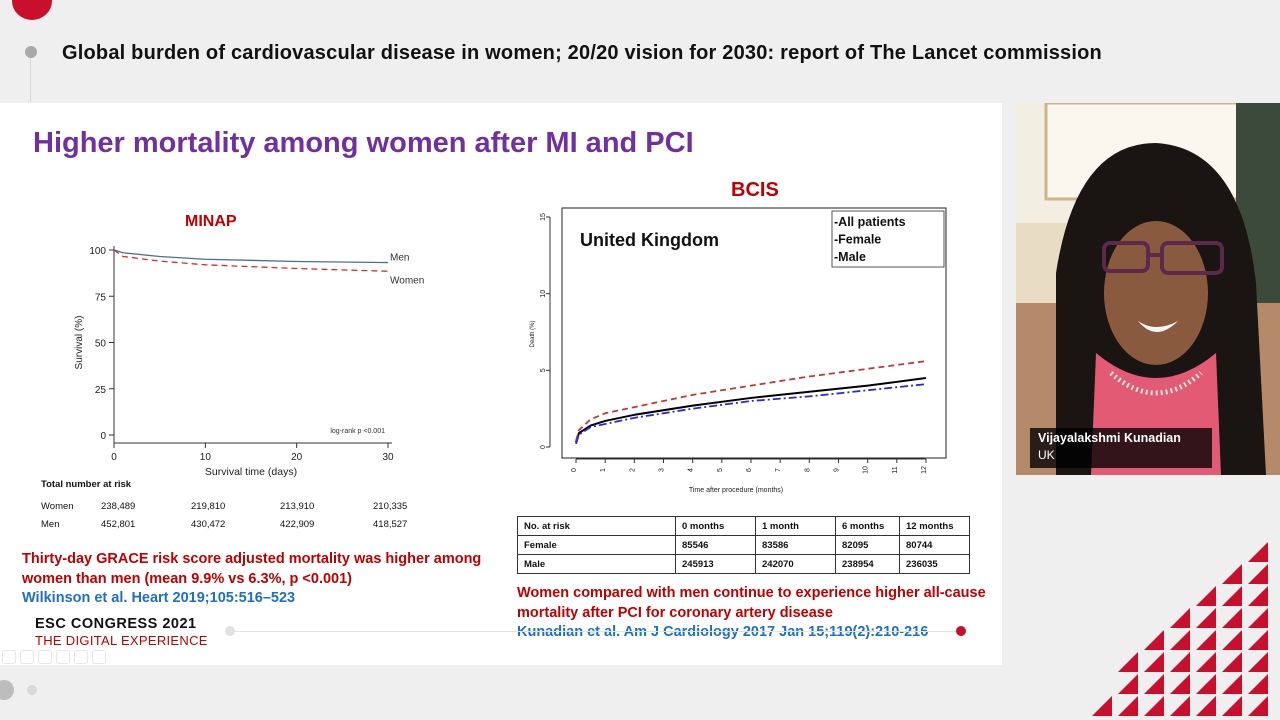 The image size is (1280, 720). What do you see at coordinates (850, 257) in the screenshot?
I see `legend-item: -Male` at bounding box center [850, 257].